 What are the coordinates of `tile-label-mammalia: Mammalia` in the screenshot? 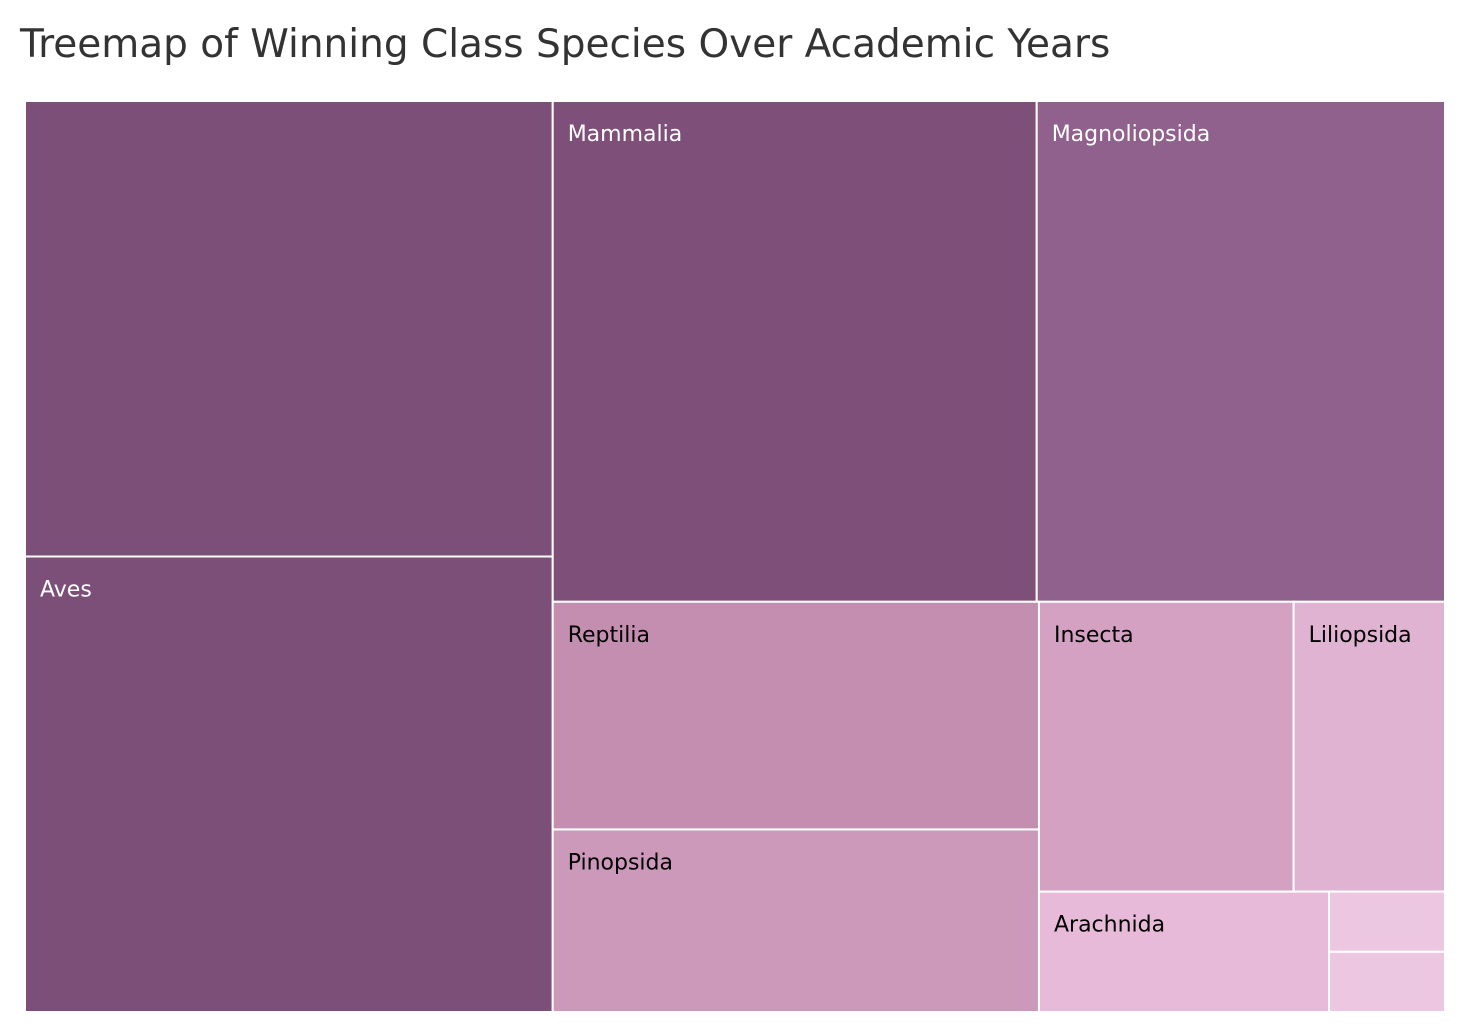 It's located at (625, 134).